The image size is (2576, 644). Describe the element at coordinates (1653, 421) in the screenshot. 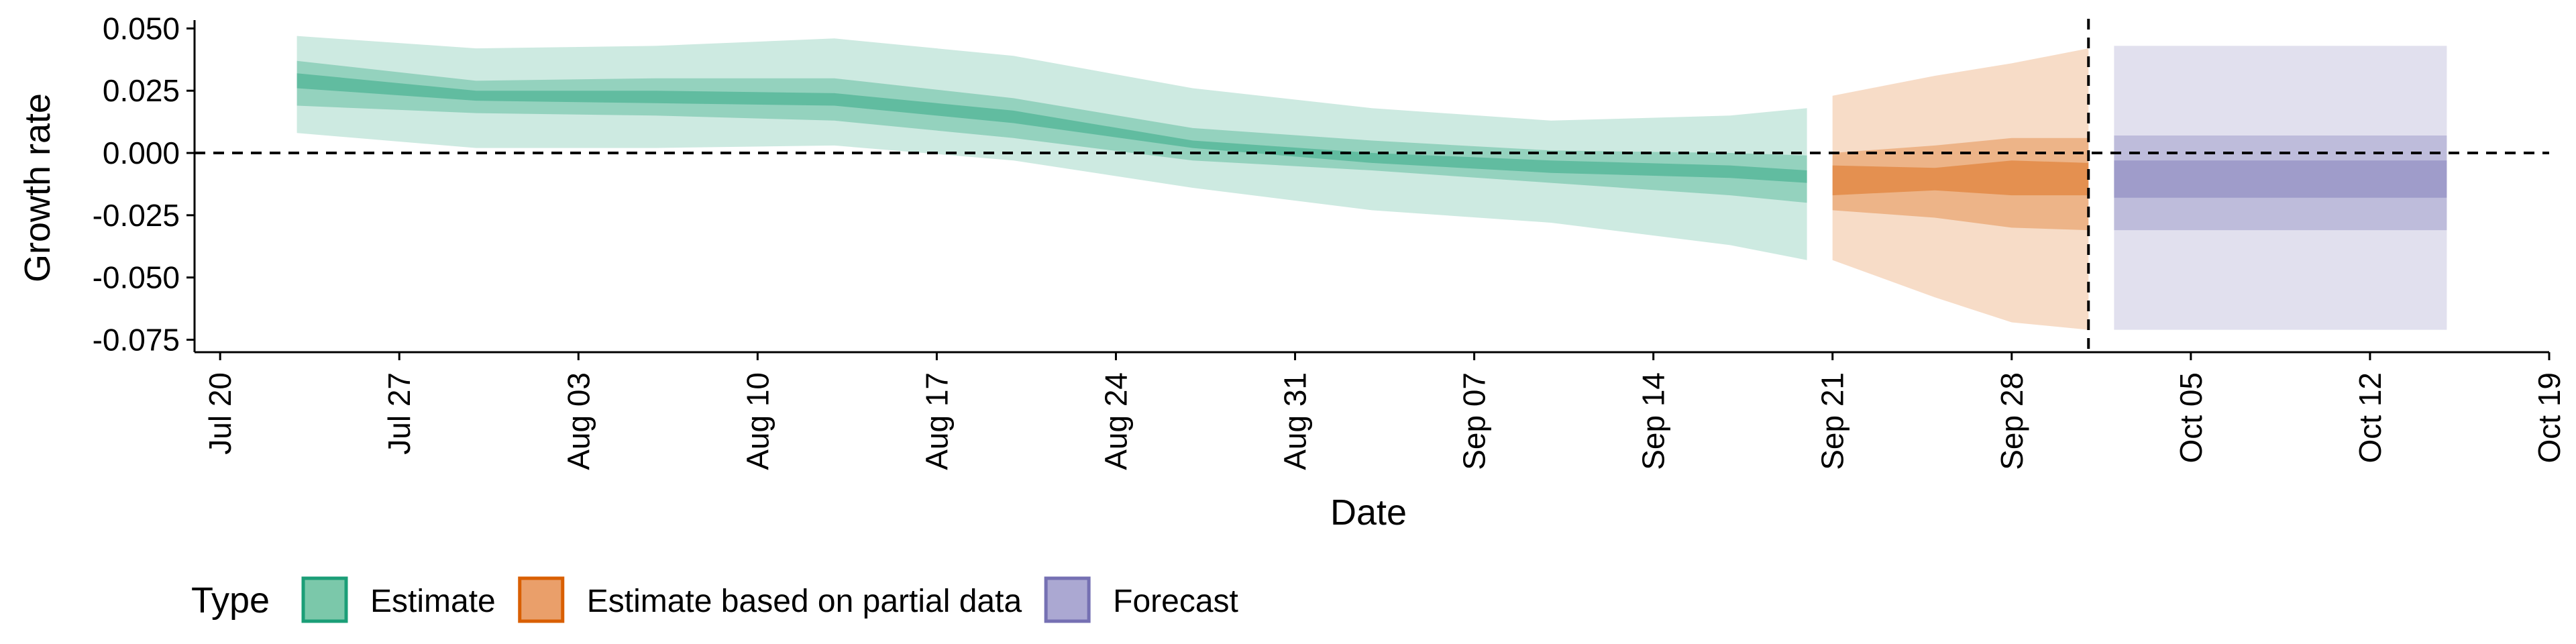

I see `x-tick-label: Sep 14` at that location.